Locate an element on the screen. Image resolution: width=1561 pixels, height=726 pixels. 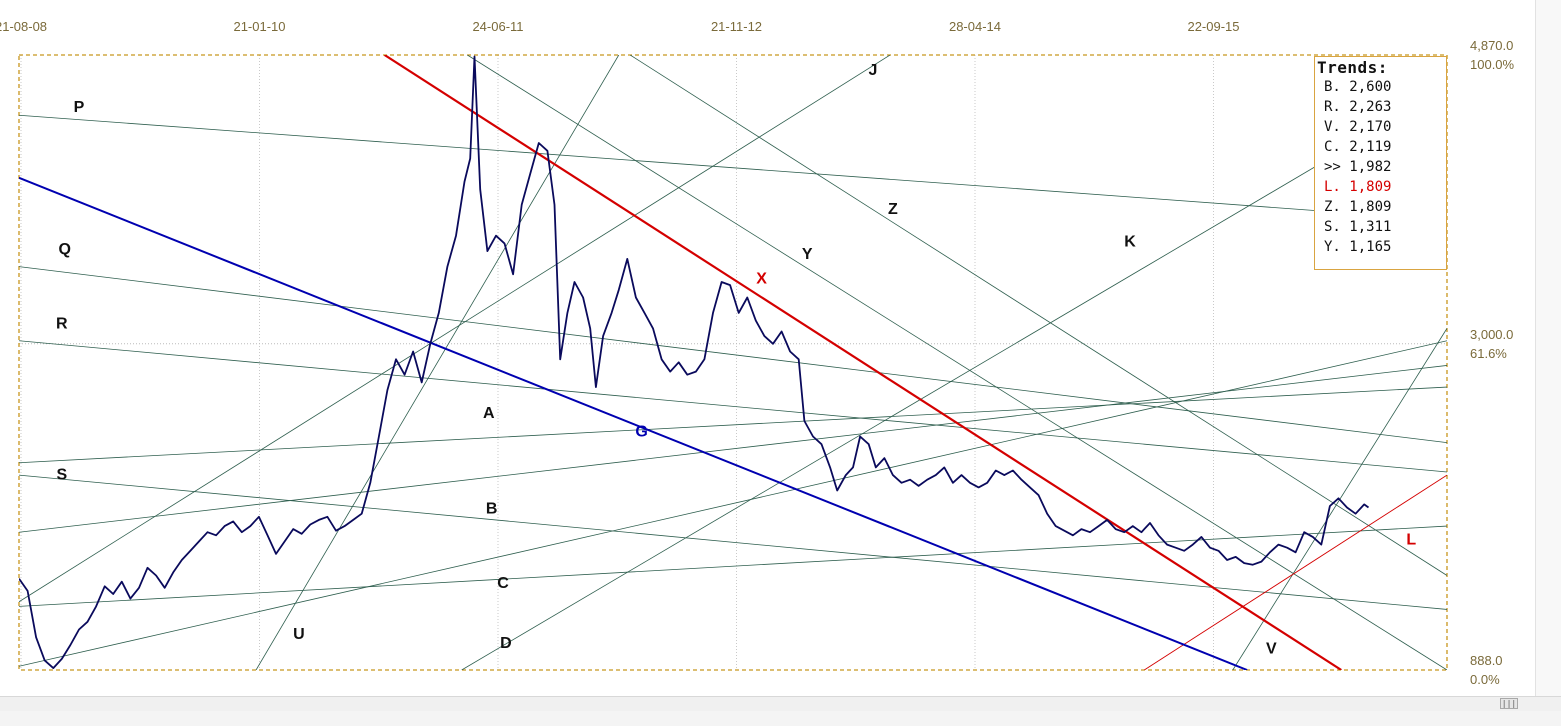
legend-entry: L. 1,809 is located at coordinates (1358, 187).